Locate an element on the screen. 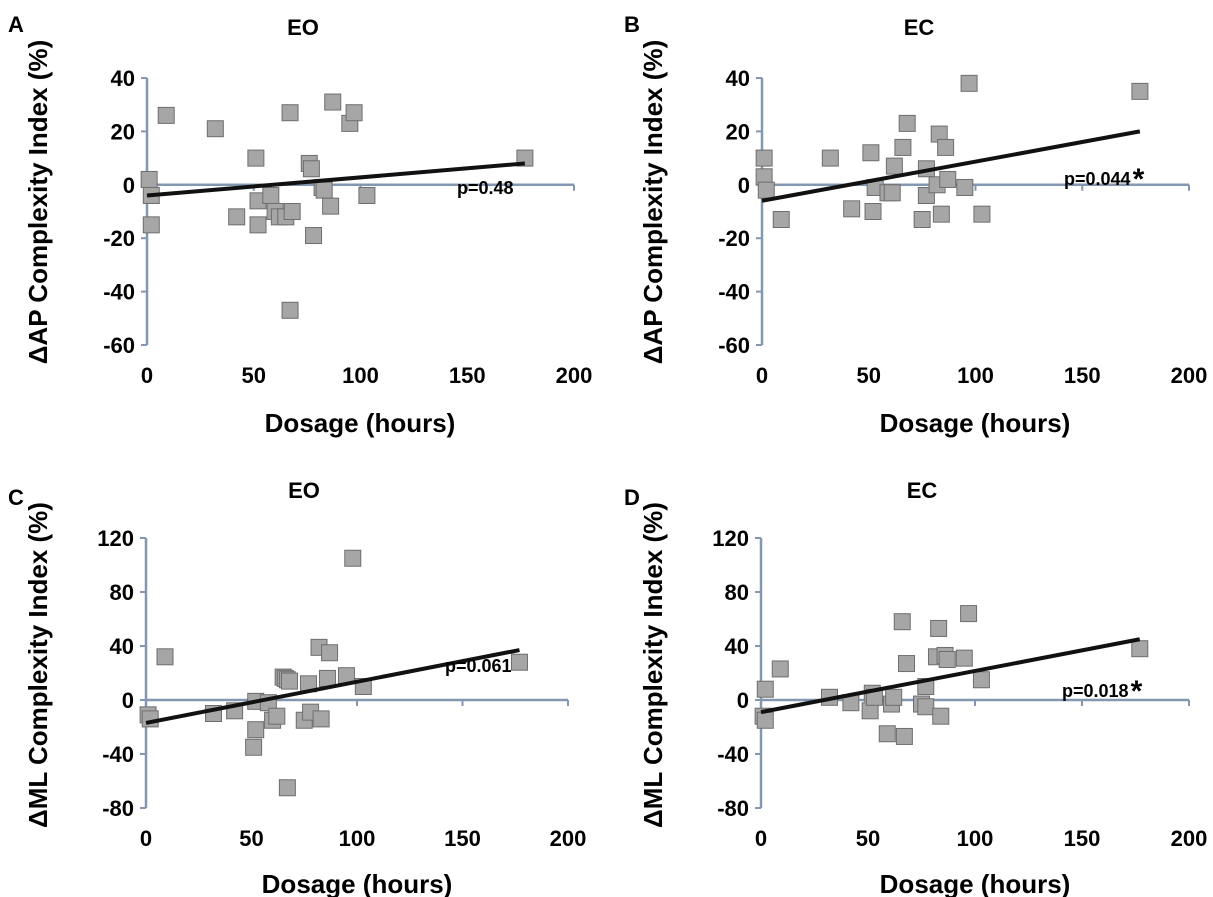 This screenshot has height=897, width=1213. panel-b-y-tick-label: 40 is located at coordinates (738, 78).